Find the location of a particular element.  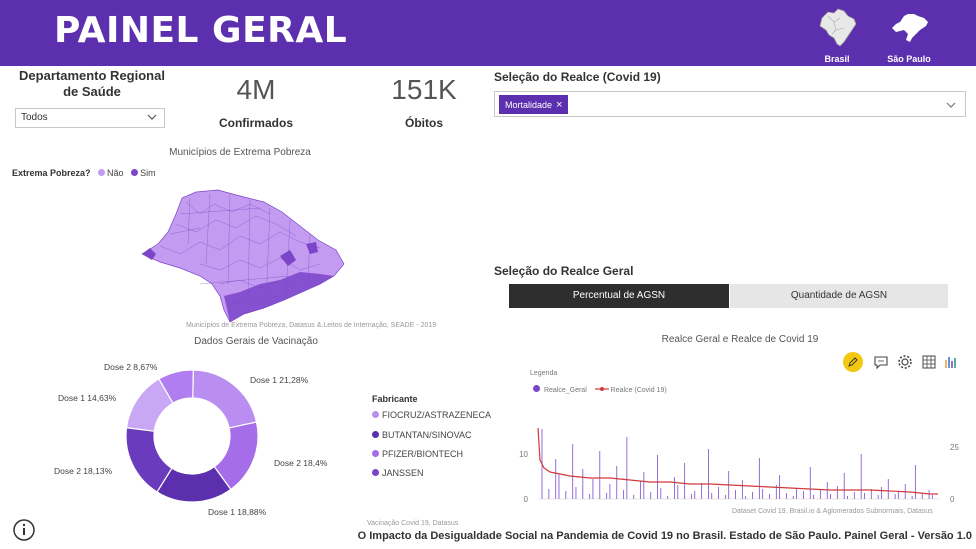

gear-icon is located at coordinates (905, 362).